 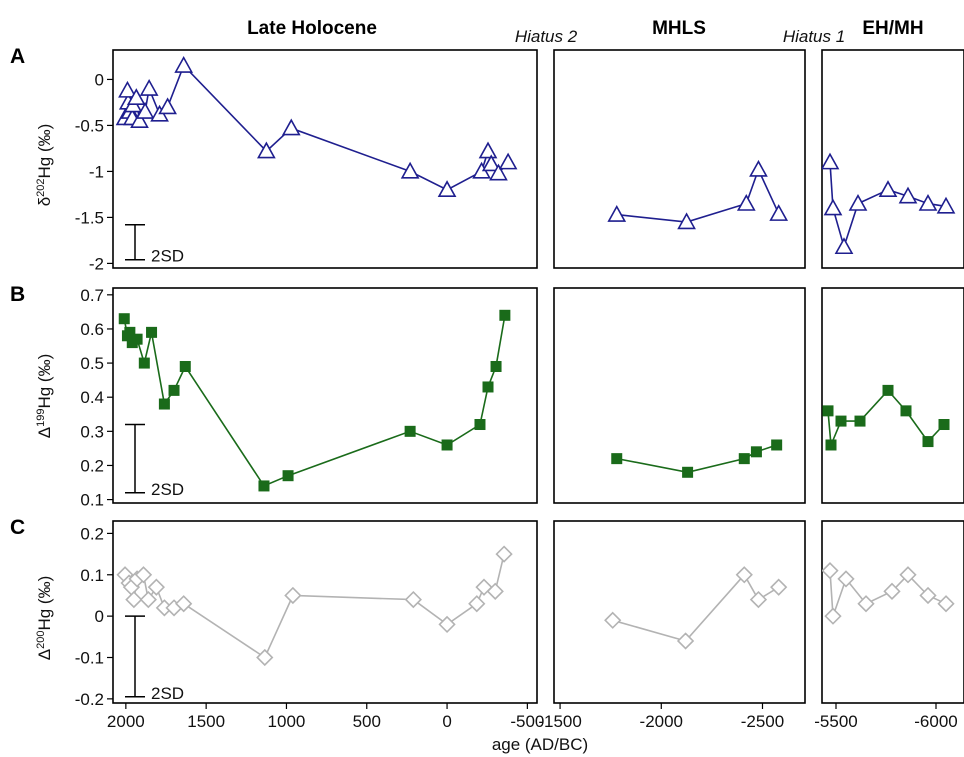 What do you see at coordinates (92, 397) in the screenshot?
I see `y-tick-label-b-4: 0.4` at bounding box center [92, 397].